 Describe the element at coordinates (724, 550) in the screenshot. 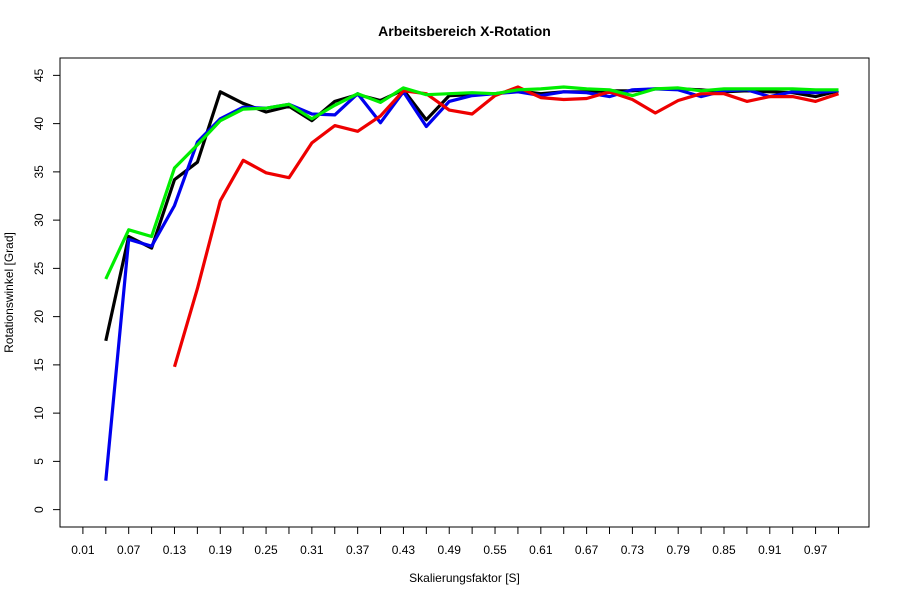

I see `x-tick-label: 0.85` at that location.